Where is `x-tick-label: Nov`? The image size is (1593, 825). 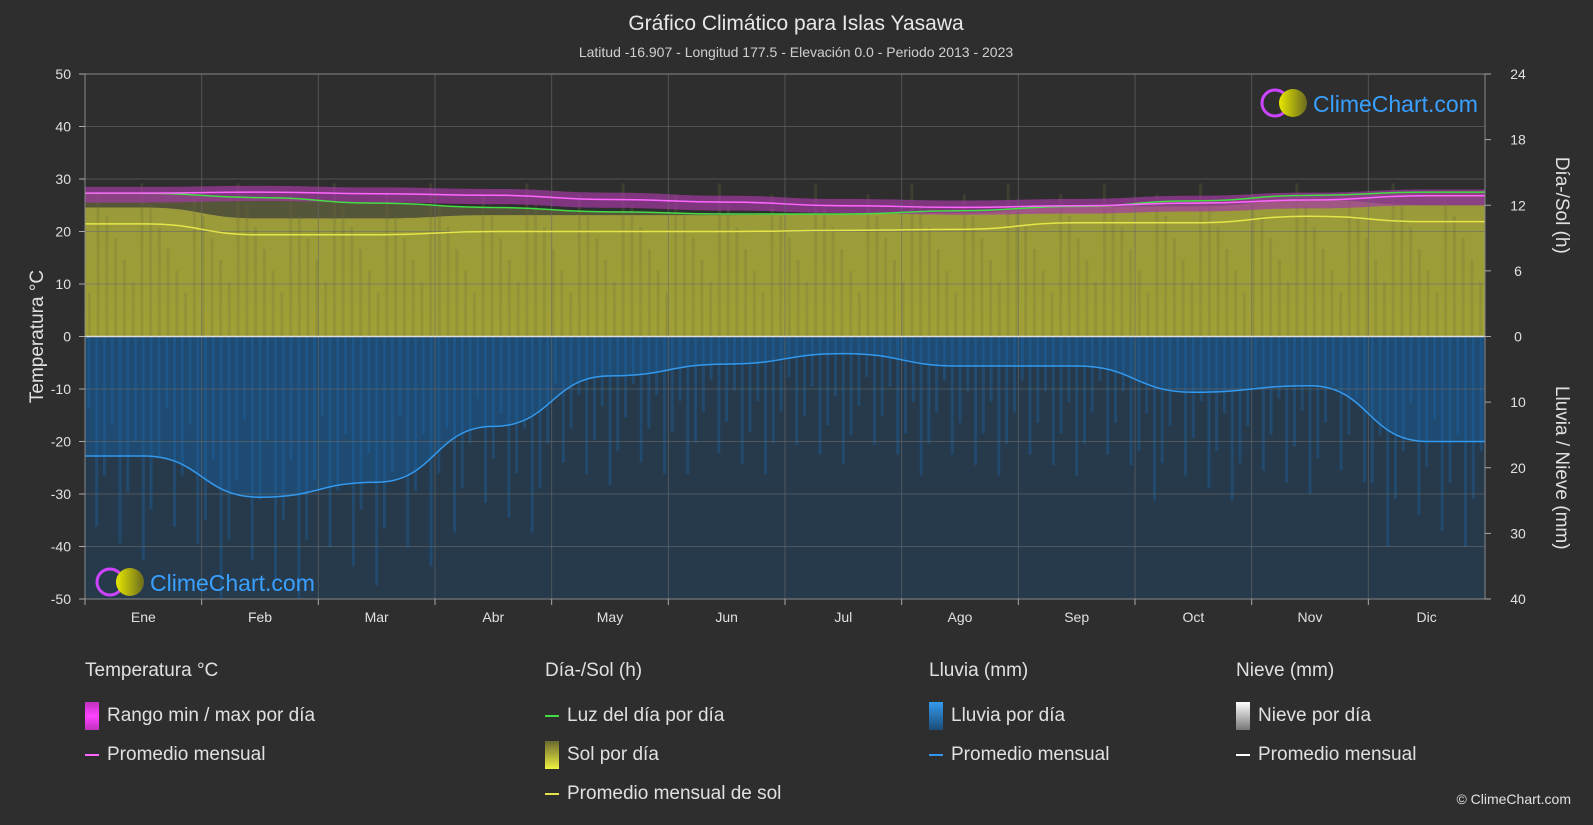
x-tick-label: Nov is located at coordinates (1310, 617).